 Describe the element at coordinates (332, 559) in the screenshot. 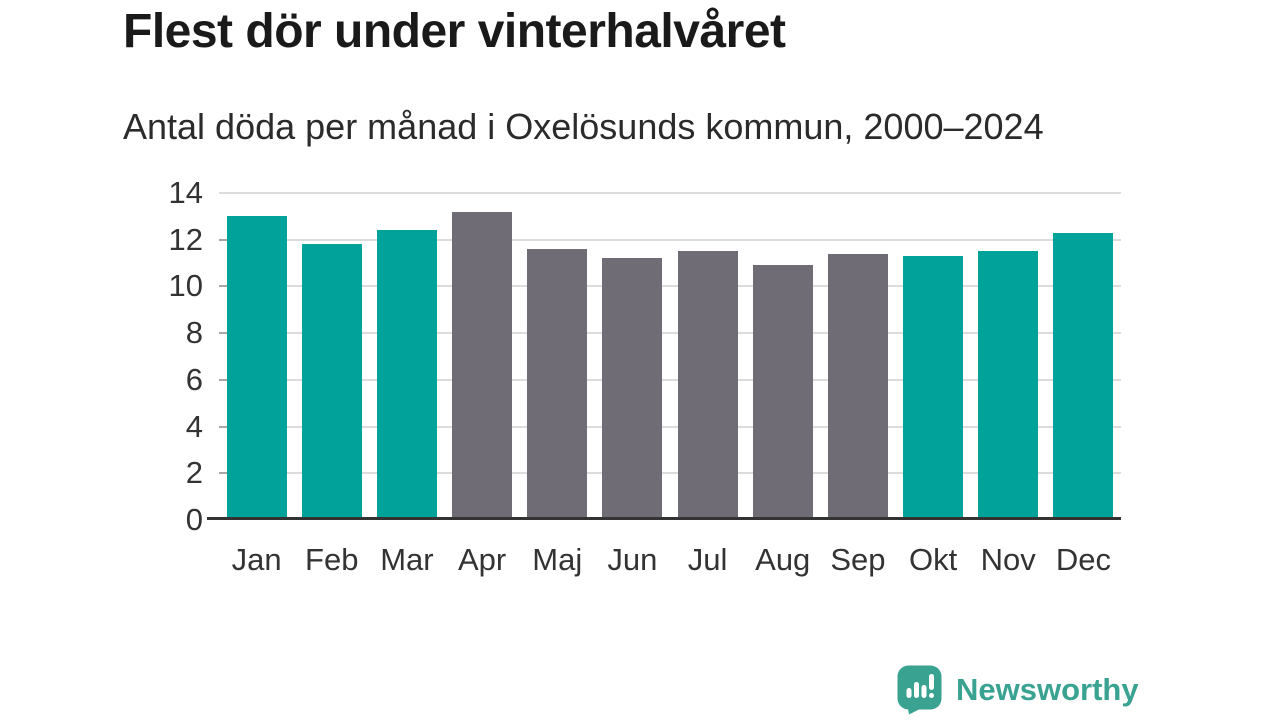

I see `x-axis-label-feb: Feb` at that location.